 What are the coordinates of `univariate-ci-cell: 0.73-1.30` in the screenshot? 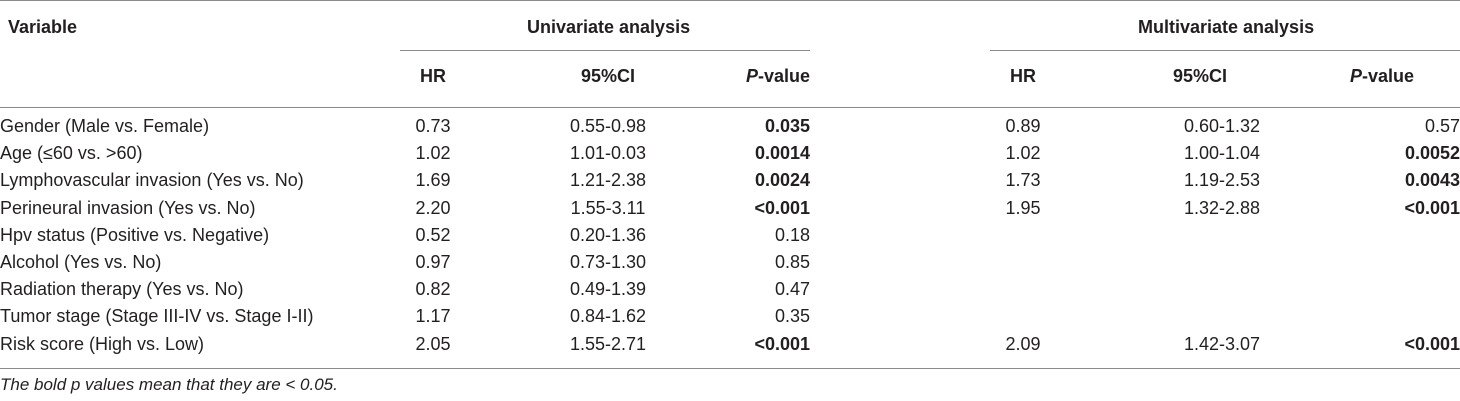 It's located at (608, 262).